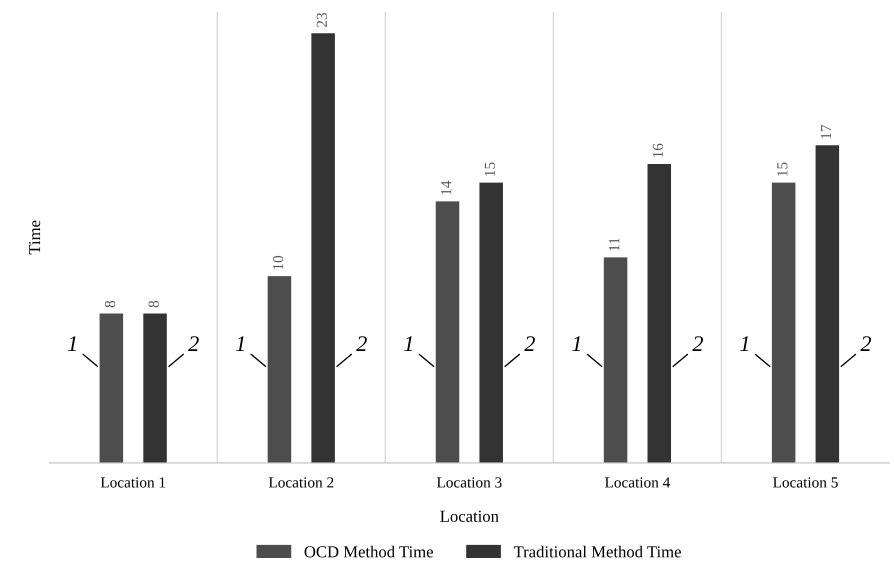  Describe the element at coordinates (446, 187) in the screenshot. I see `data-label: 14` at that location.